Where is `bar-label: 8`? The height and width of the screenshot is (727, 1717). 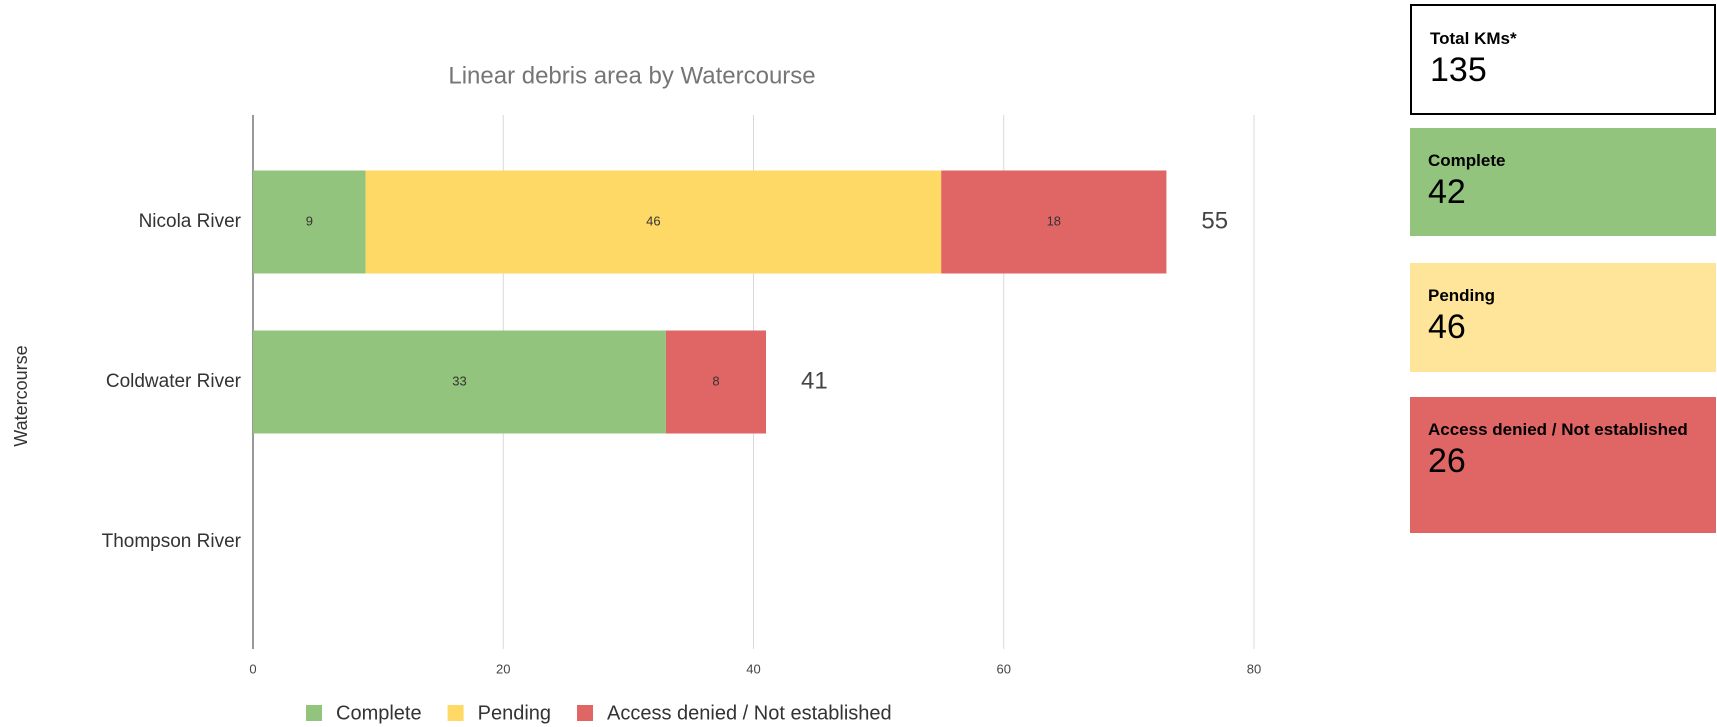
bar-label: 8 is located at coordinates (715, 380).